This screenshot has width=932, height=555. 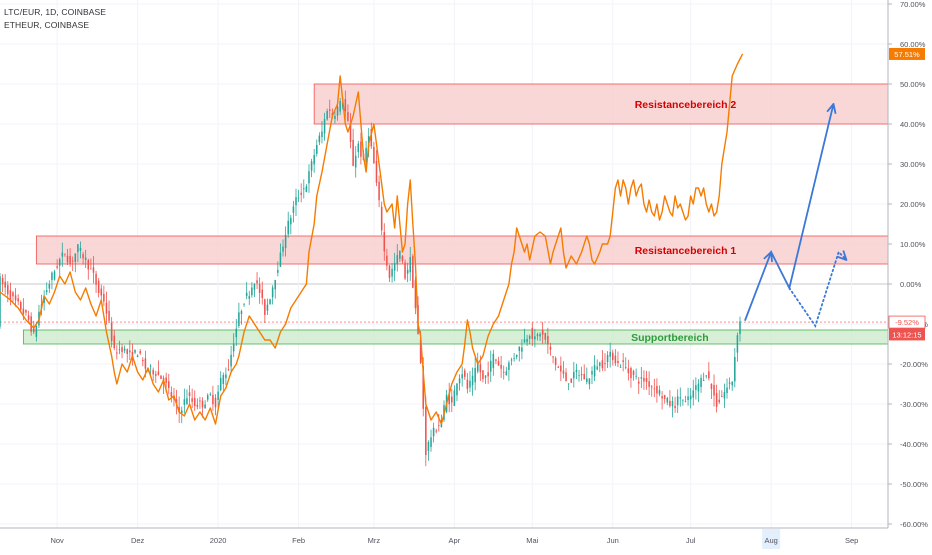 What do you see at coordinates (913, 164) in the screenshot?
I see `y-tick-label: 30.00%` at bounding box center [913, 164].